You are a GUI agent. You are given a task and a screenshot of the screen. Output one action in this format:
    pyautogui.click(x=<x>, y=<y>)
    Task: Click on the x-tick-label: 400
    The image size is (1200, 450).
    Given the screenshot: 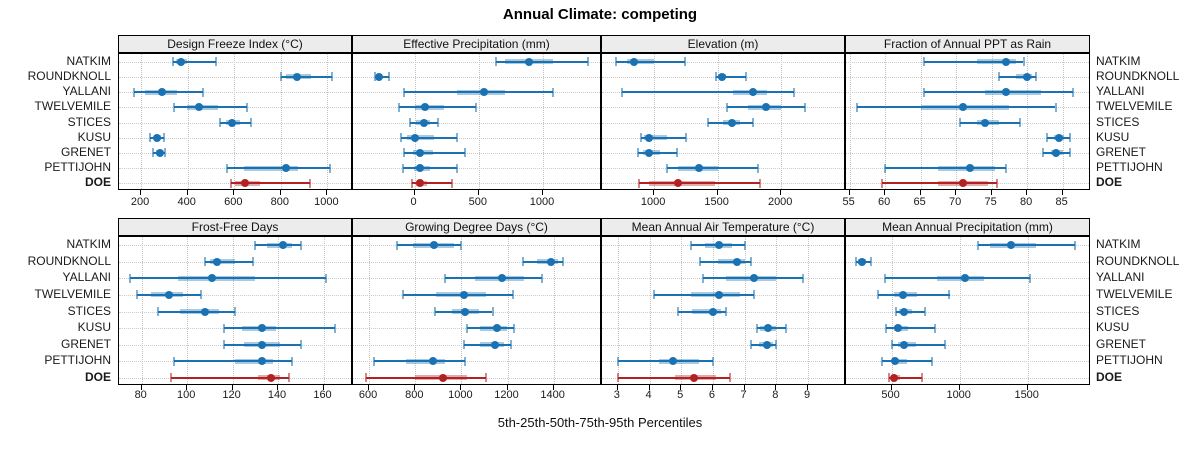 What is the action you would take?
    pyautogui.click(x=186, y=202)
    